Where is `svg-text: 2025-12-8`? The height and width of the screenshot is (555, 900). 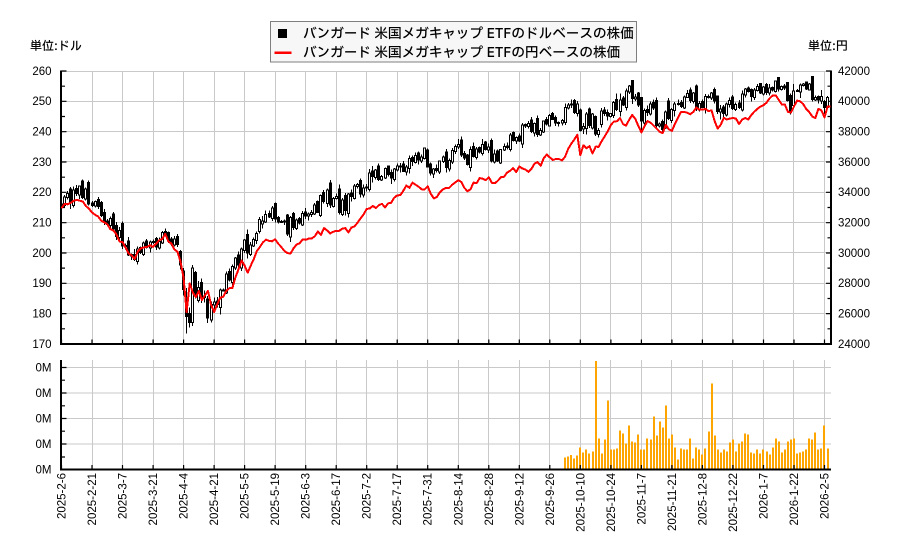
svg-text: 2025-12-8 is located at coordinates (703, 499).